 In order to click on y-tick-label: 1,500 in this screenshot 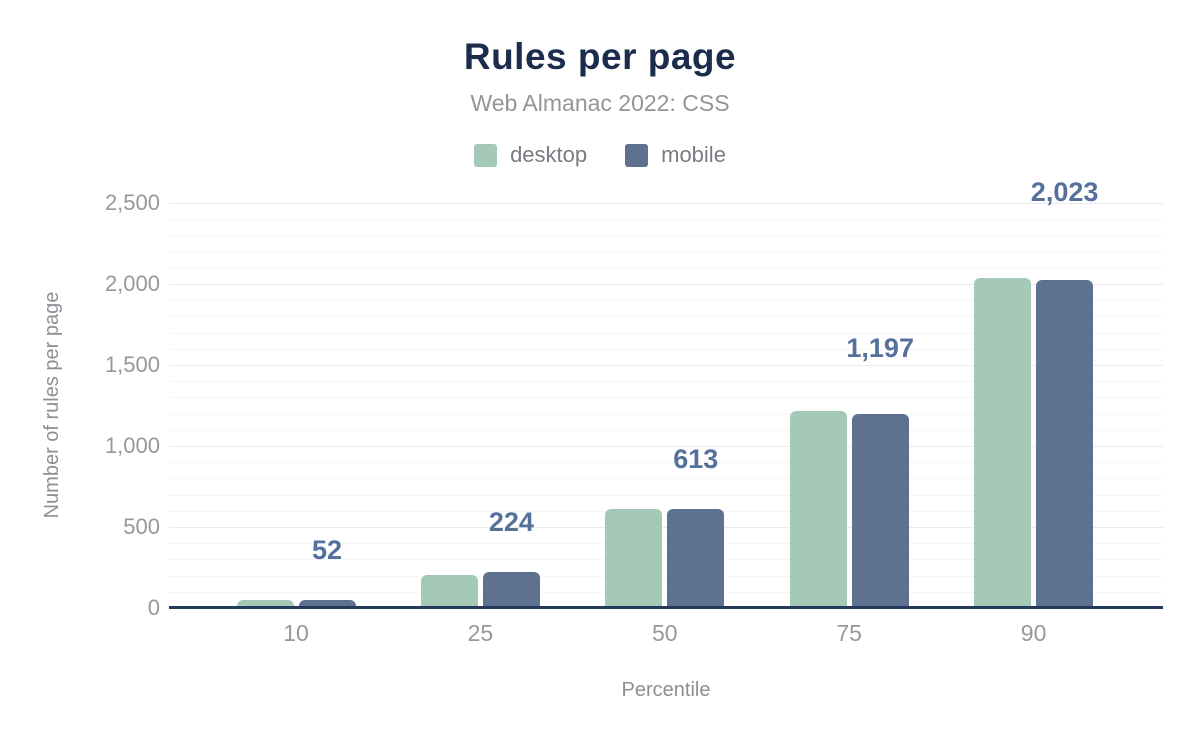, I will do `click(132, 364)`.